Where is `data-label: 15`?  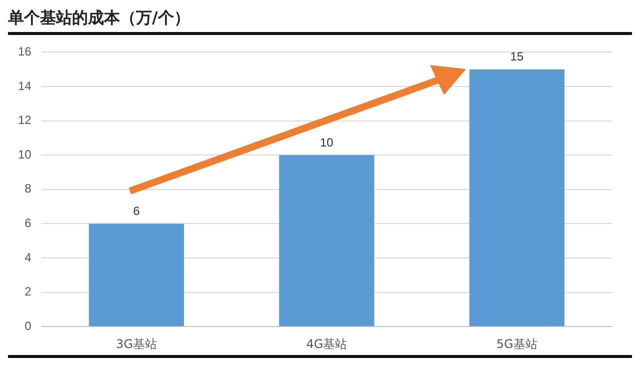
data-label: 15 is located at coordinates (517, 57).